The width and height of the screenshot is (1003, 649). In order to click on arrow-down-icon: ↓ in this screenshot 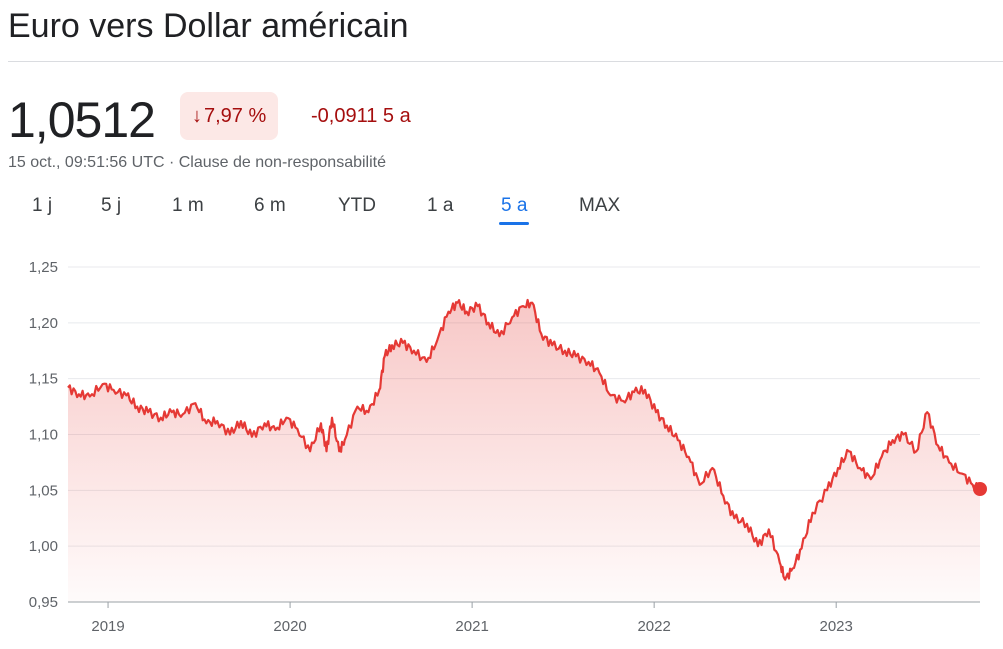, I will do `click(197, 116)`.